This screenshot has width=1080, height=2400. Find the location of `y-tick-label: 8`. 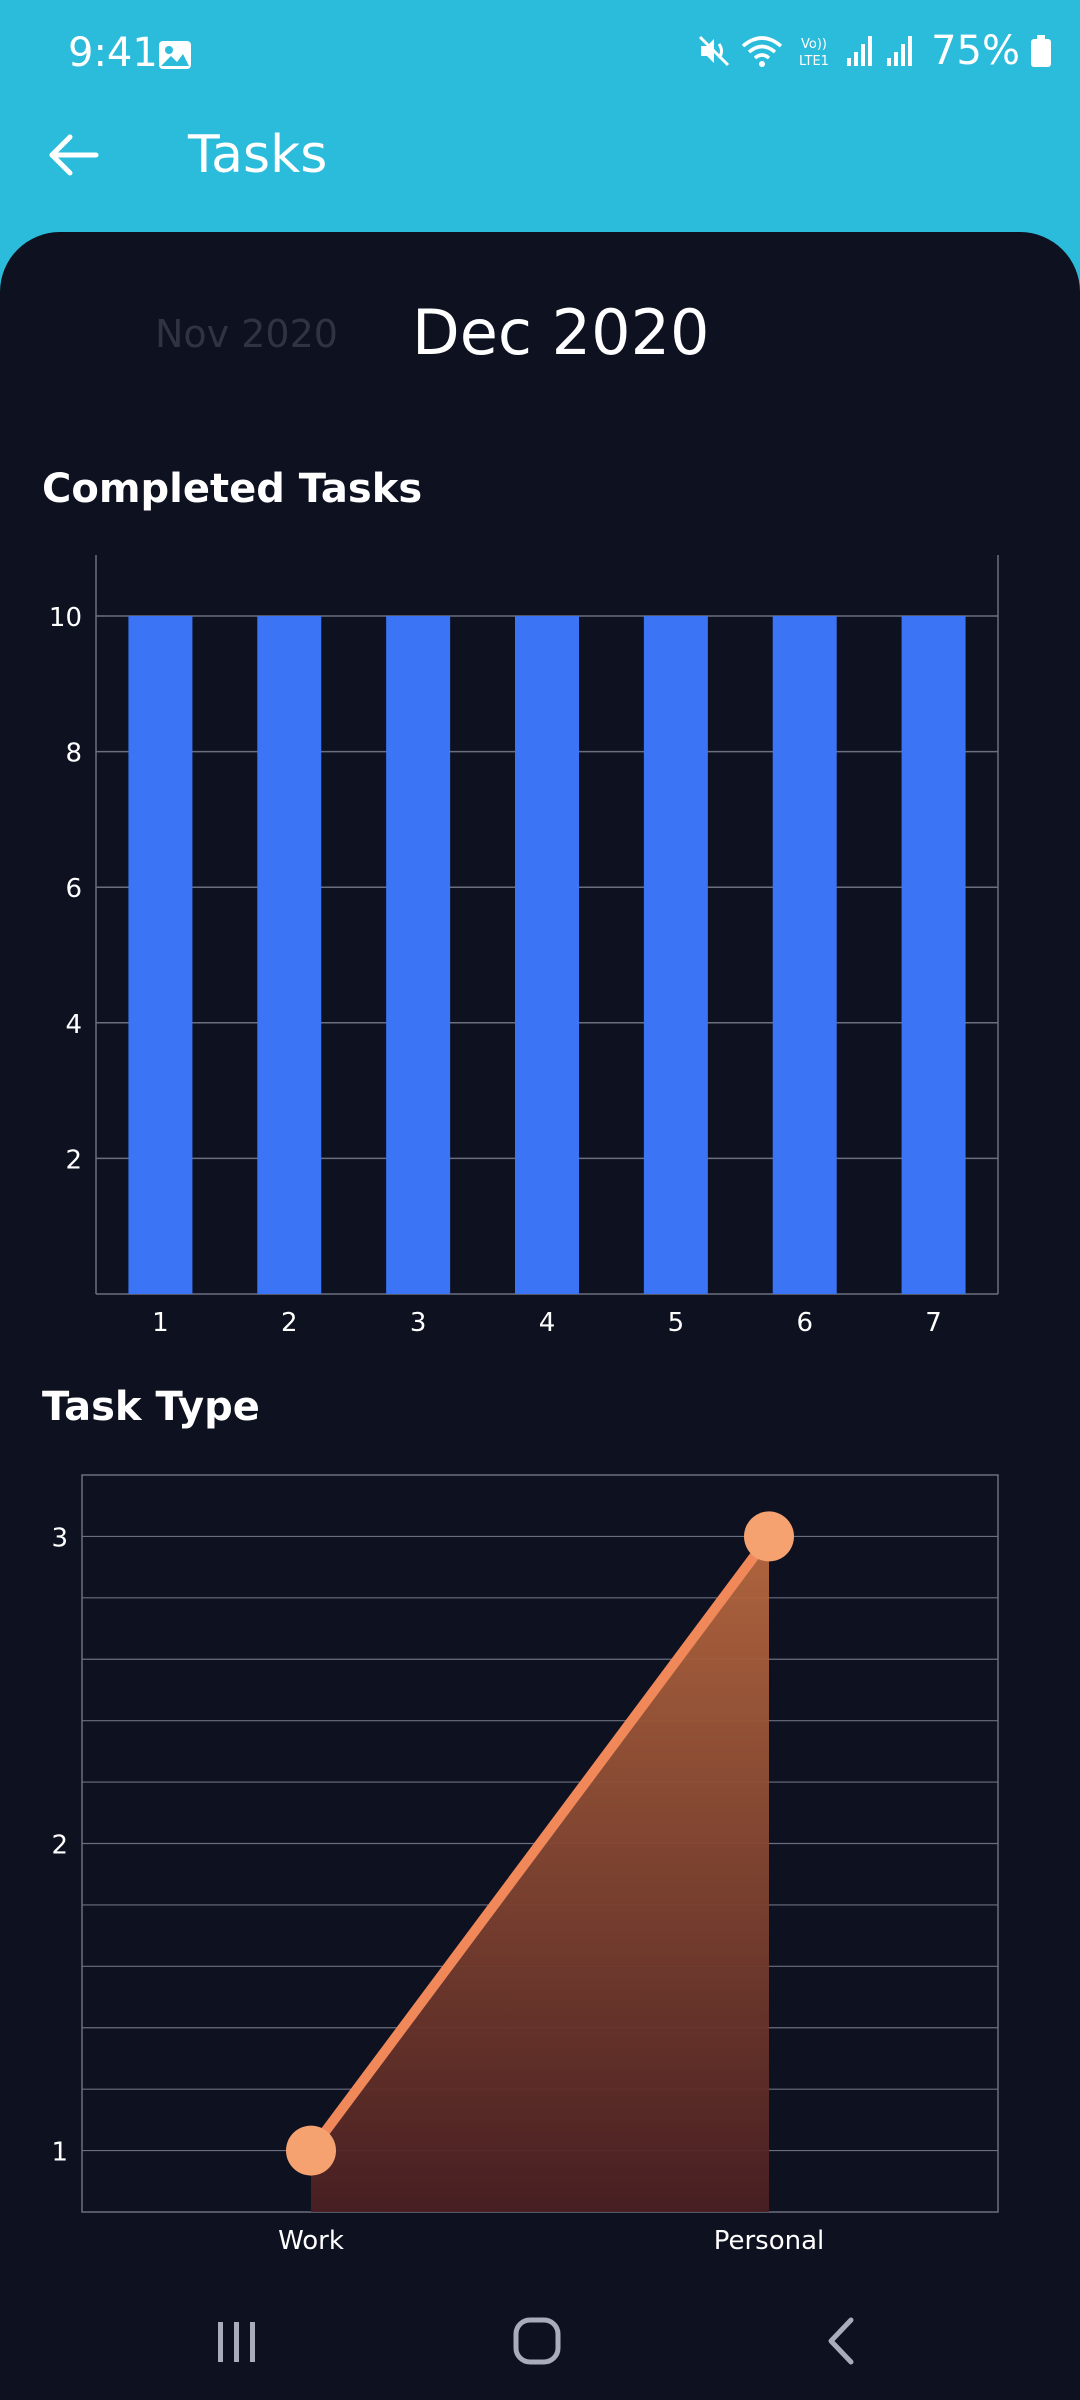

y-tick-label: 8 is located at coordinates (73, 754).